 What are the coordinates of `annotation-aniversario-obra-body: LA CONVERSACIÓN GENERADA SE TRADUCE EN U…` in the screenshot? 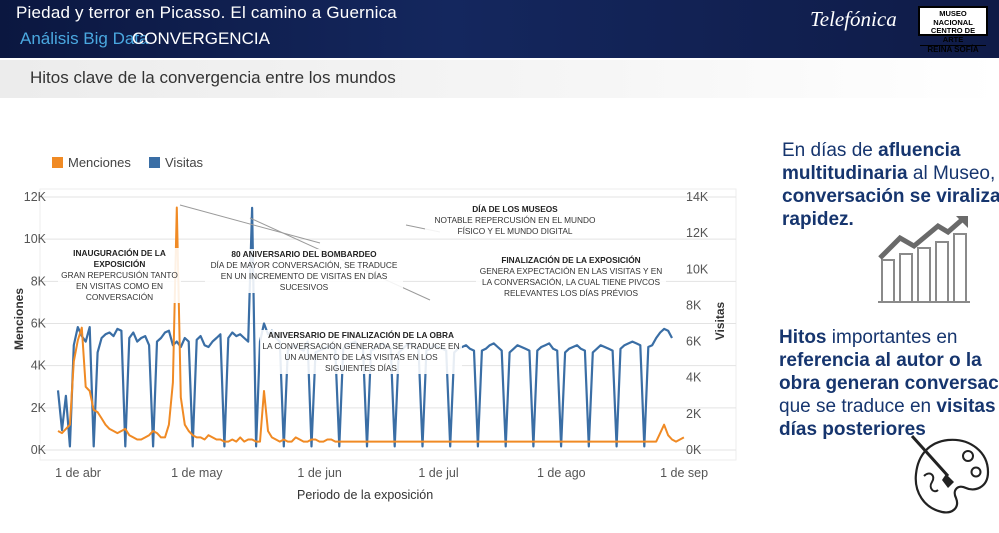 It's located at (361, 357).